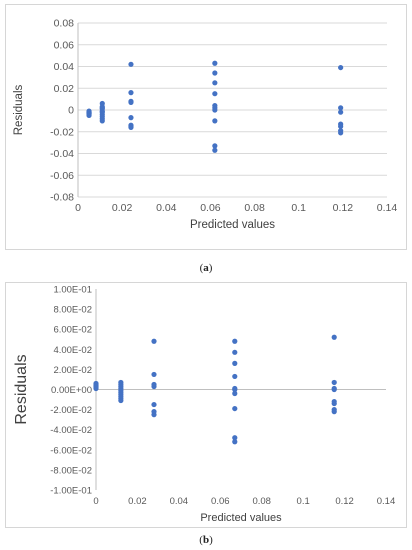  Describe the element at coordinates (71, 470) in the screenshot. I see `y-tick-label: -8.00E-02` at that location.